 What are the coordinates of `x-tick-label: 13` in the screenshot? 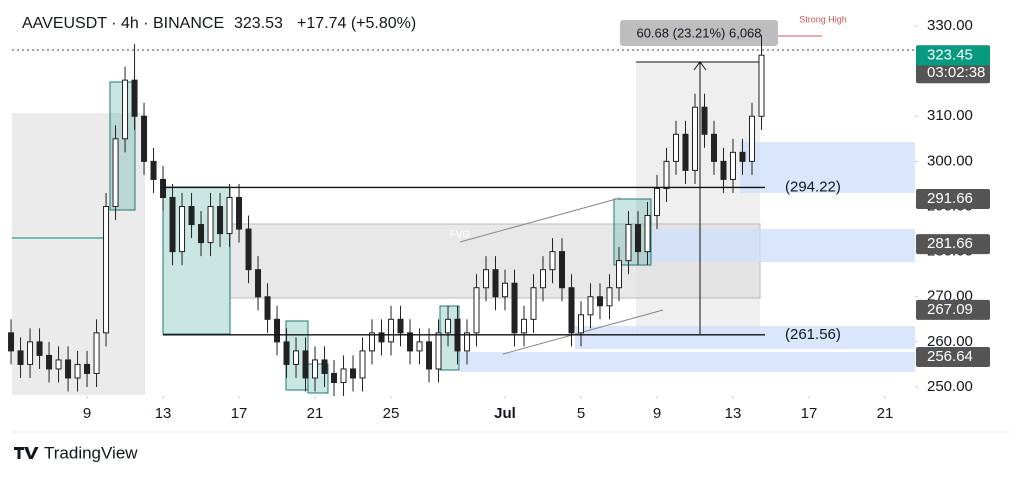 It's located at (163, 413).